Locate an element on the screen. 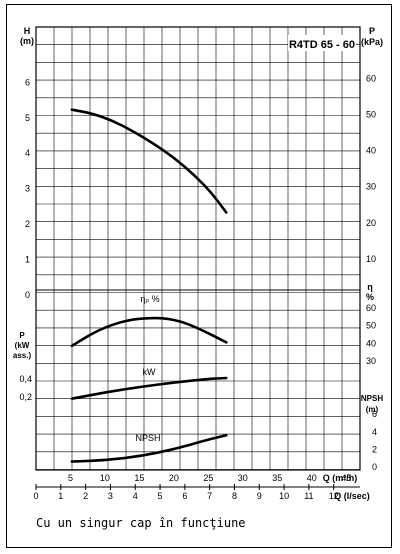 The height and width of the screenshot is (554, 400). npsh-axis-unit: (m) is located at coordinates (372, 409).